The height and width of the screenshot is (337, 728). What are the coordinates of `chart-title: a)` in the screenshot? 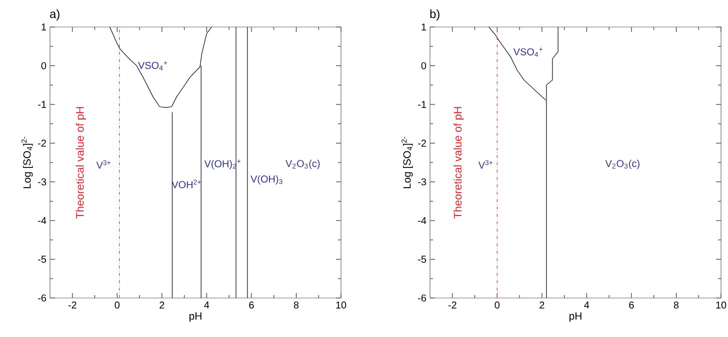 It's located at (55, 14).